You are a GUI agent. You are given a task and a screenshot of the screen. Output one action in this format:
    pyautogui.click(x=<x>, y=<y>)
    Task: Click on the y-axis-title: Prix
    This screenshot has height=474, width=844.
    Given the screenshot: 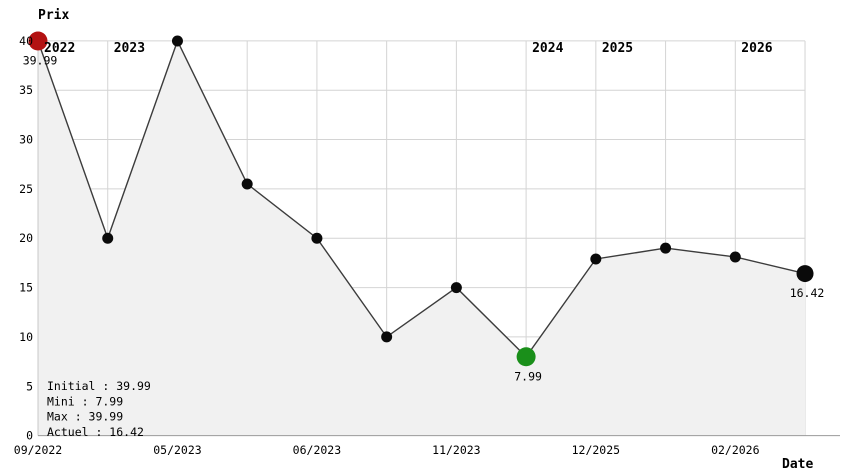 What is the action you would take?
    pyautogui.click(x=53, y=15)
    